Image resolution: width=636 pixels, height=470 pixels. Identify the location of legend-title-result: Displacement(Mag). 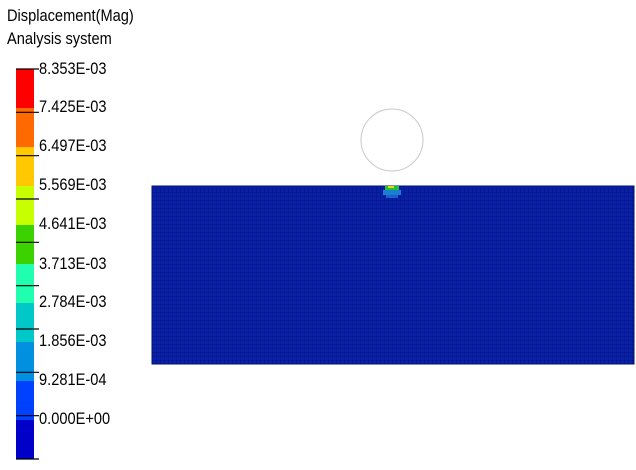
(70, 15).